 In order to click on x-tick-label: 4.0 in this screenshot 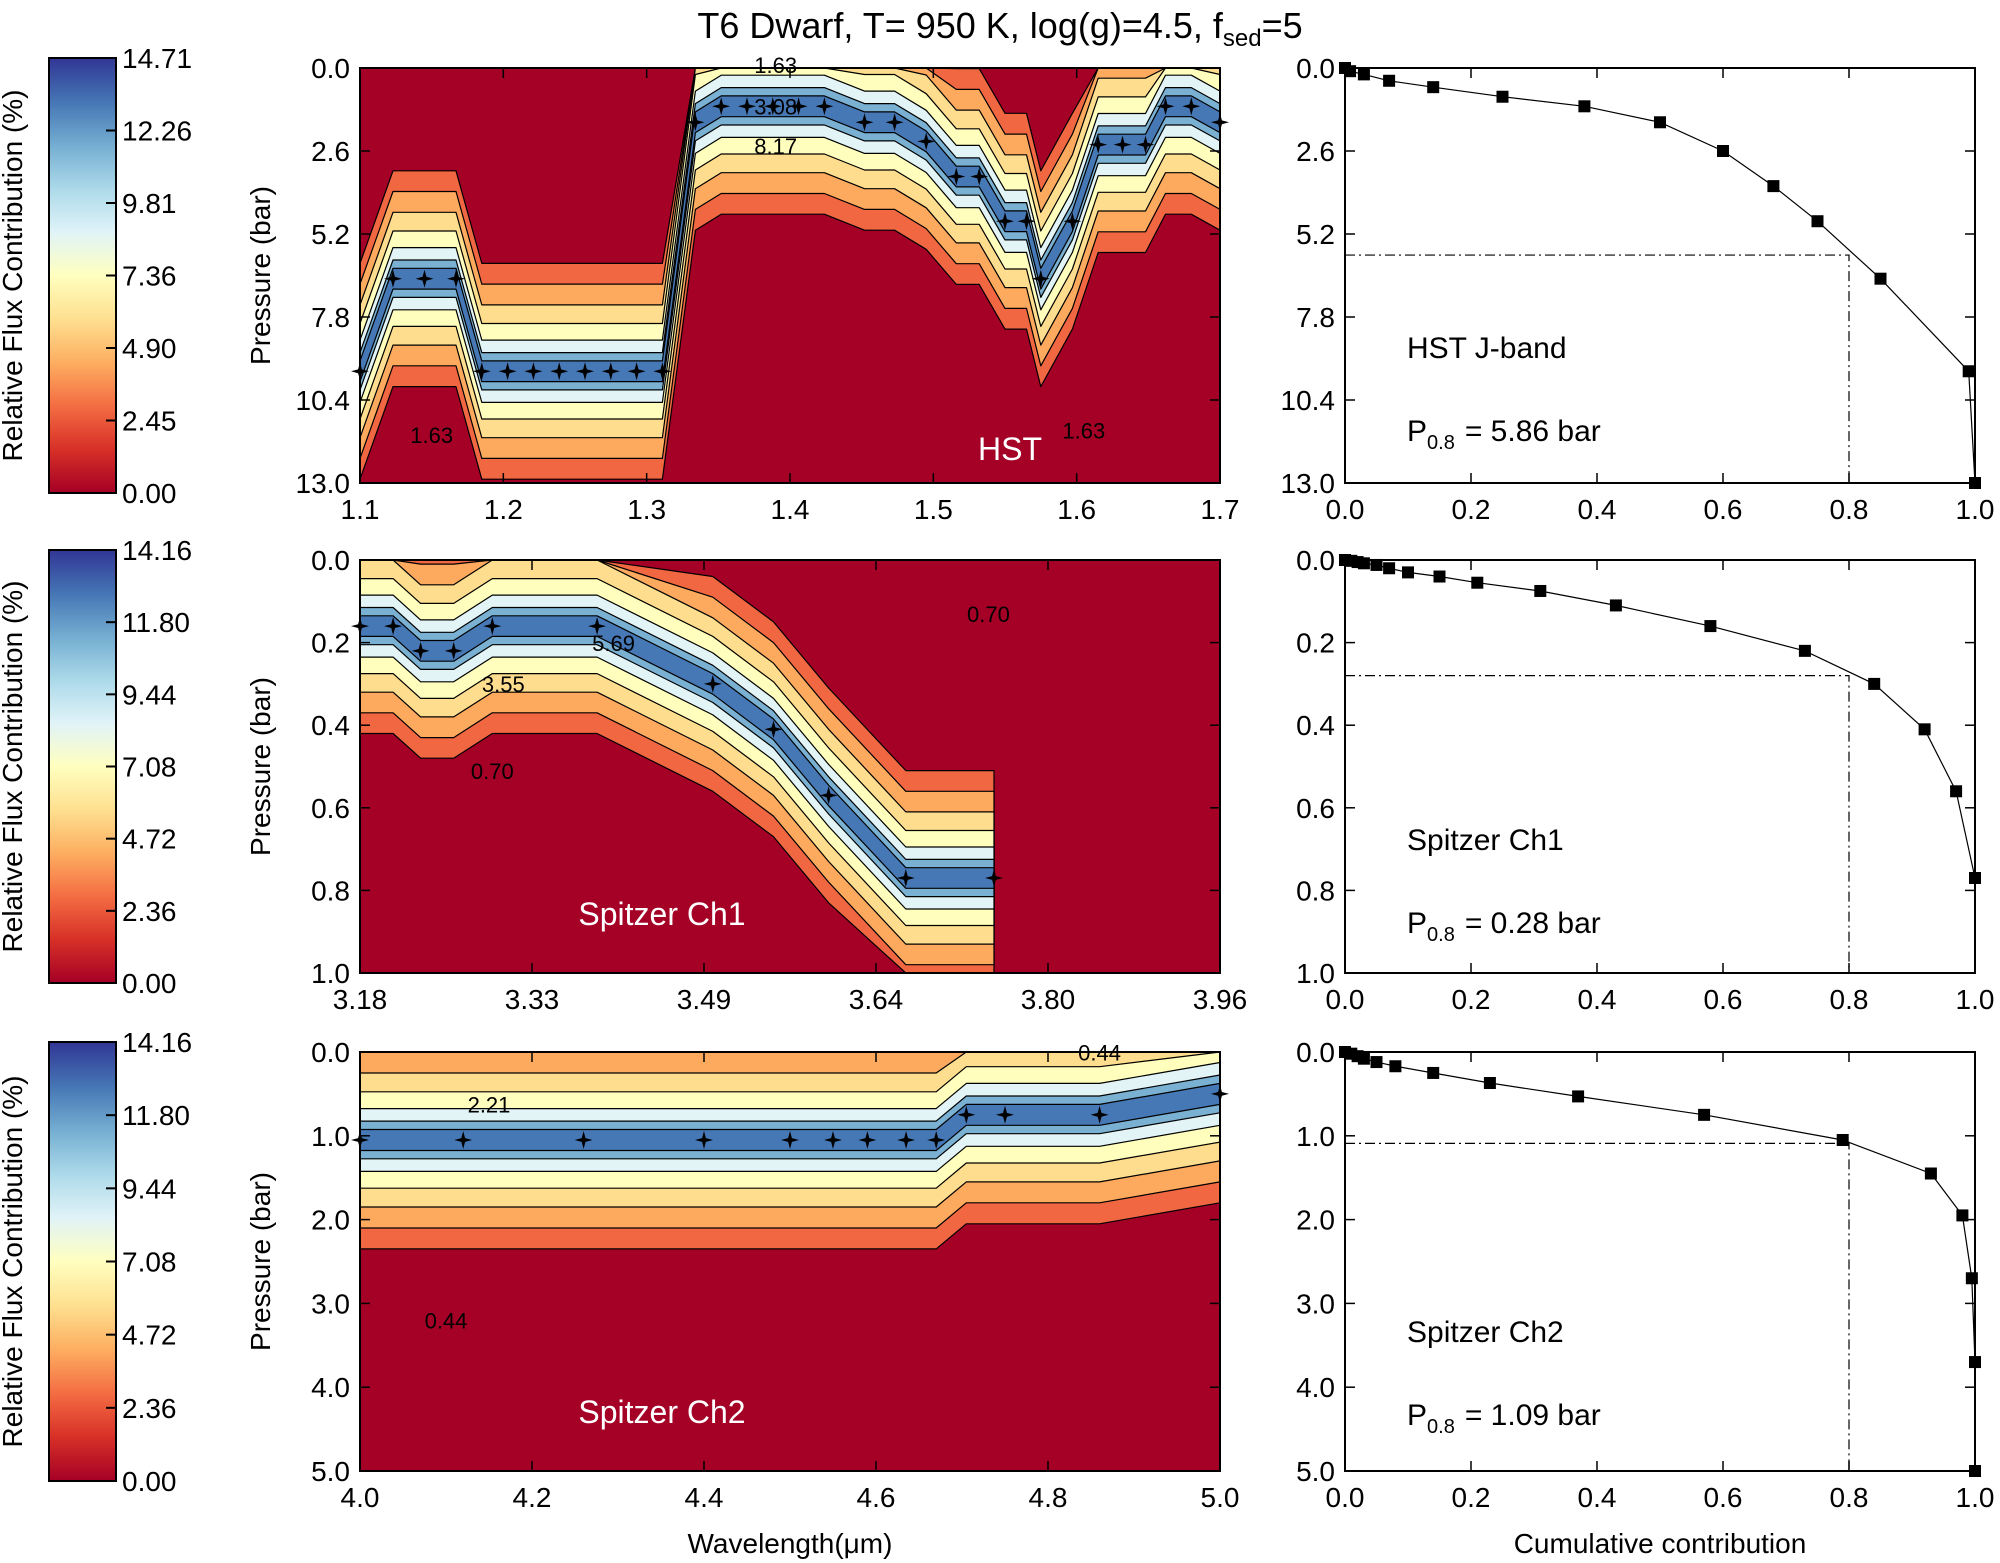, I will do `click(360, 1497)`.